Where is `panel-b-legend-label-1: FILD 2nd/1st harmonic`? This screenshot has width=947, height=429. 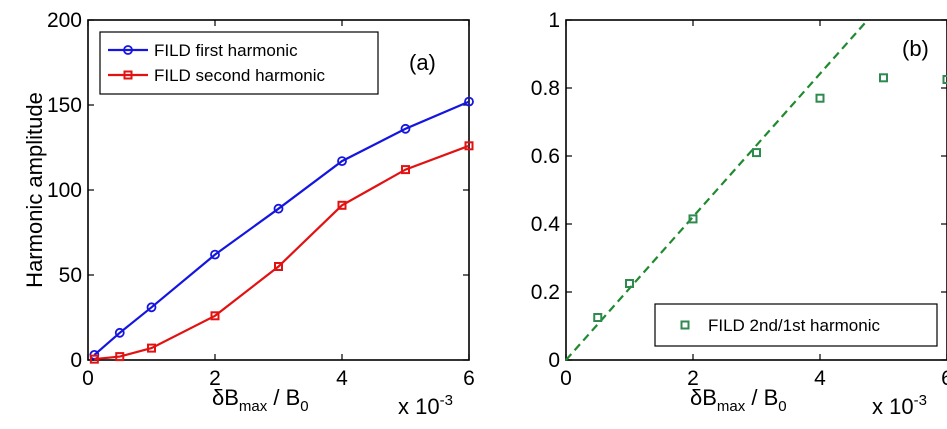 panel-b-legend-label-1: FILD 2nd/1st harmonic is located at coordinates (794, 325).